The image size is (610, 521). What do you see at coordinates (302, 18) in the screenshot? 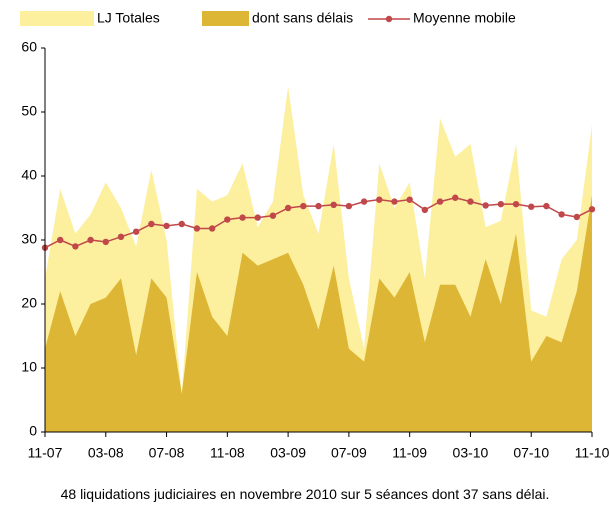
I see `legend-label: dont sans délais` at bounding box center [302, 18].